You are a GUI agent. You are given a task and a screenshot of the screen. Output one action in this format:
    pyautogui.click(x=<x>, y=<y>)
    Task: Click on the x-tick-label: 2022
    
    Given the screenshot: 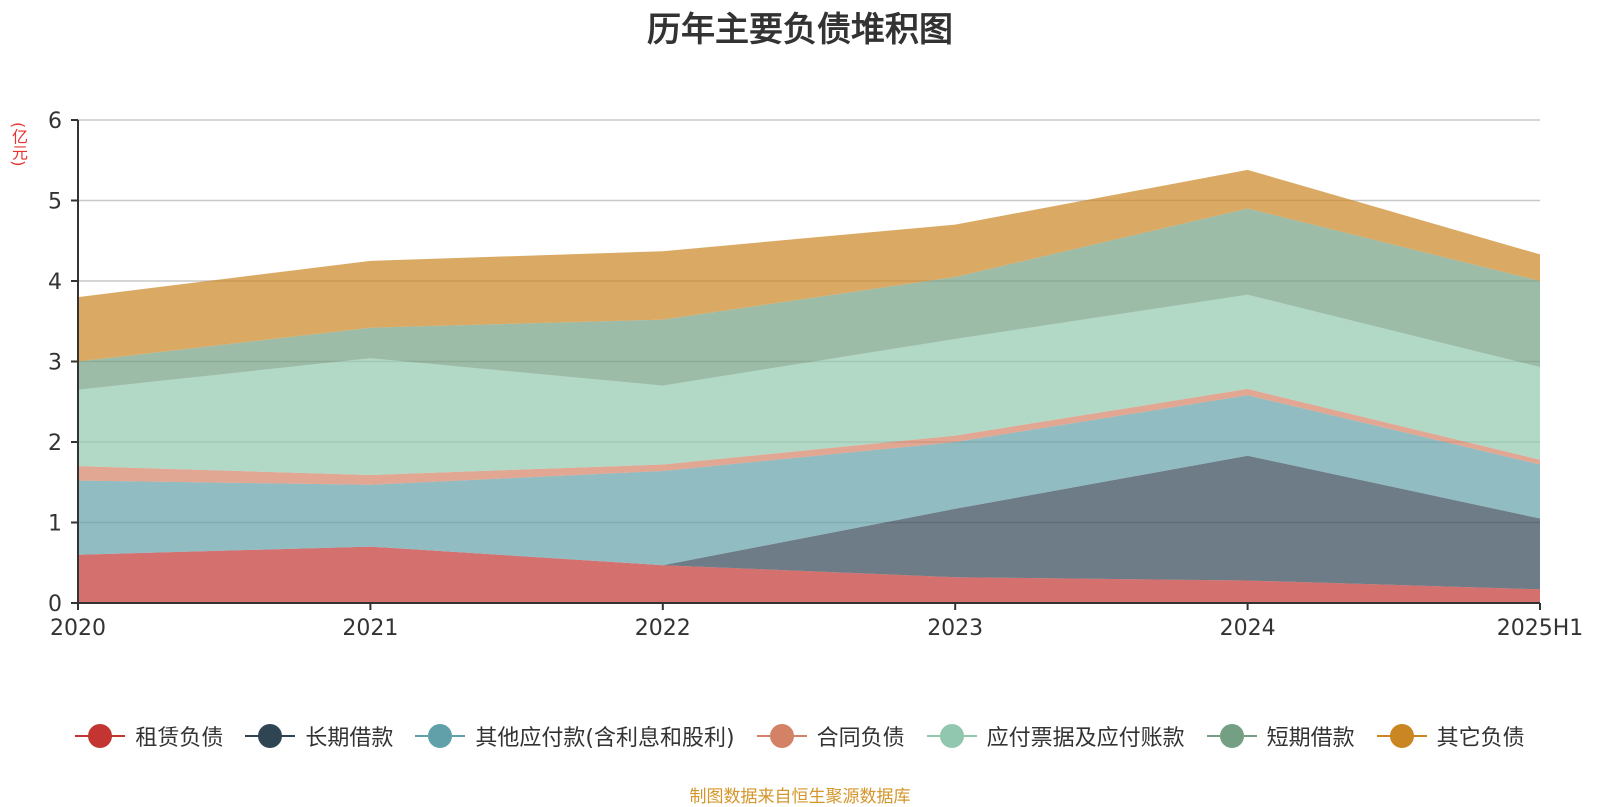 What is the action you would take?
    pyautogui.click(x=663, y=628)
    